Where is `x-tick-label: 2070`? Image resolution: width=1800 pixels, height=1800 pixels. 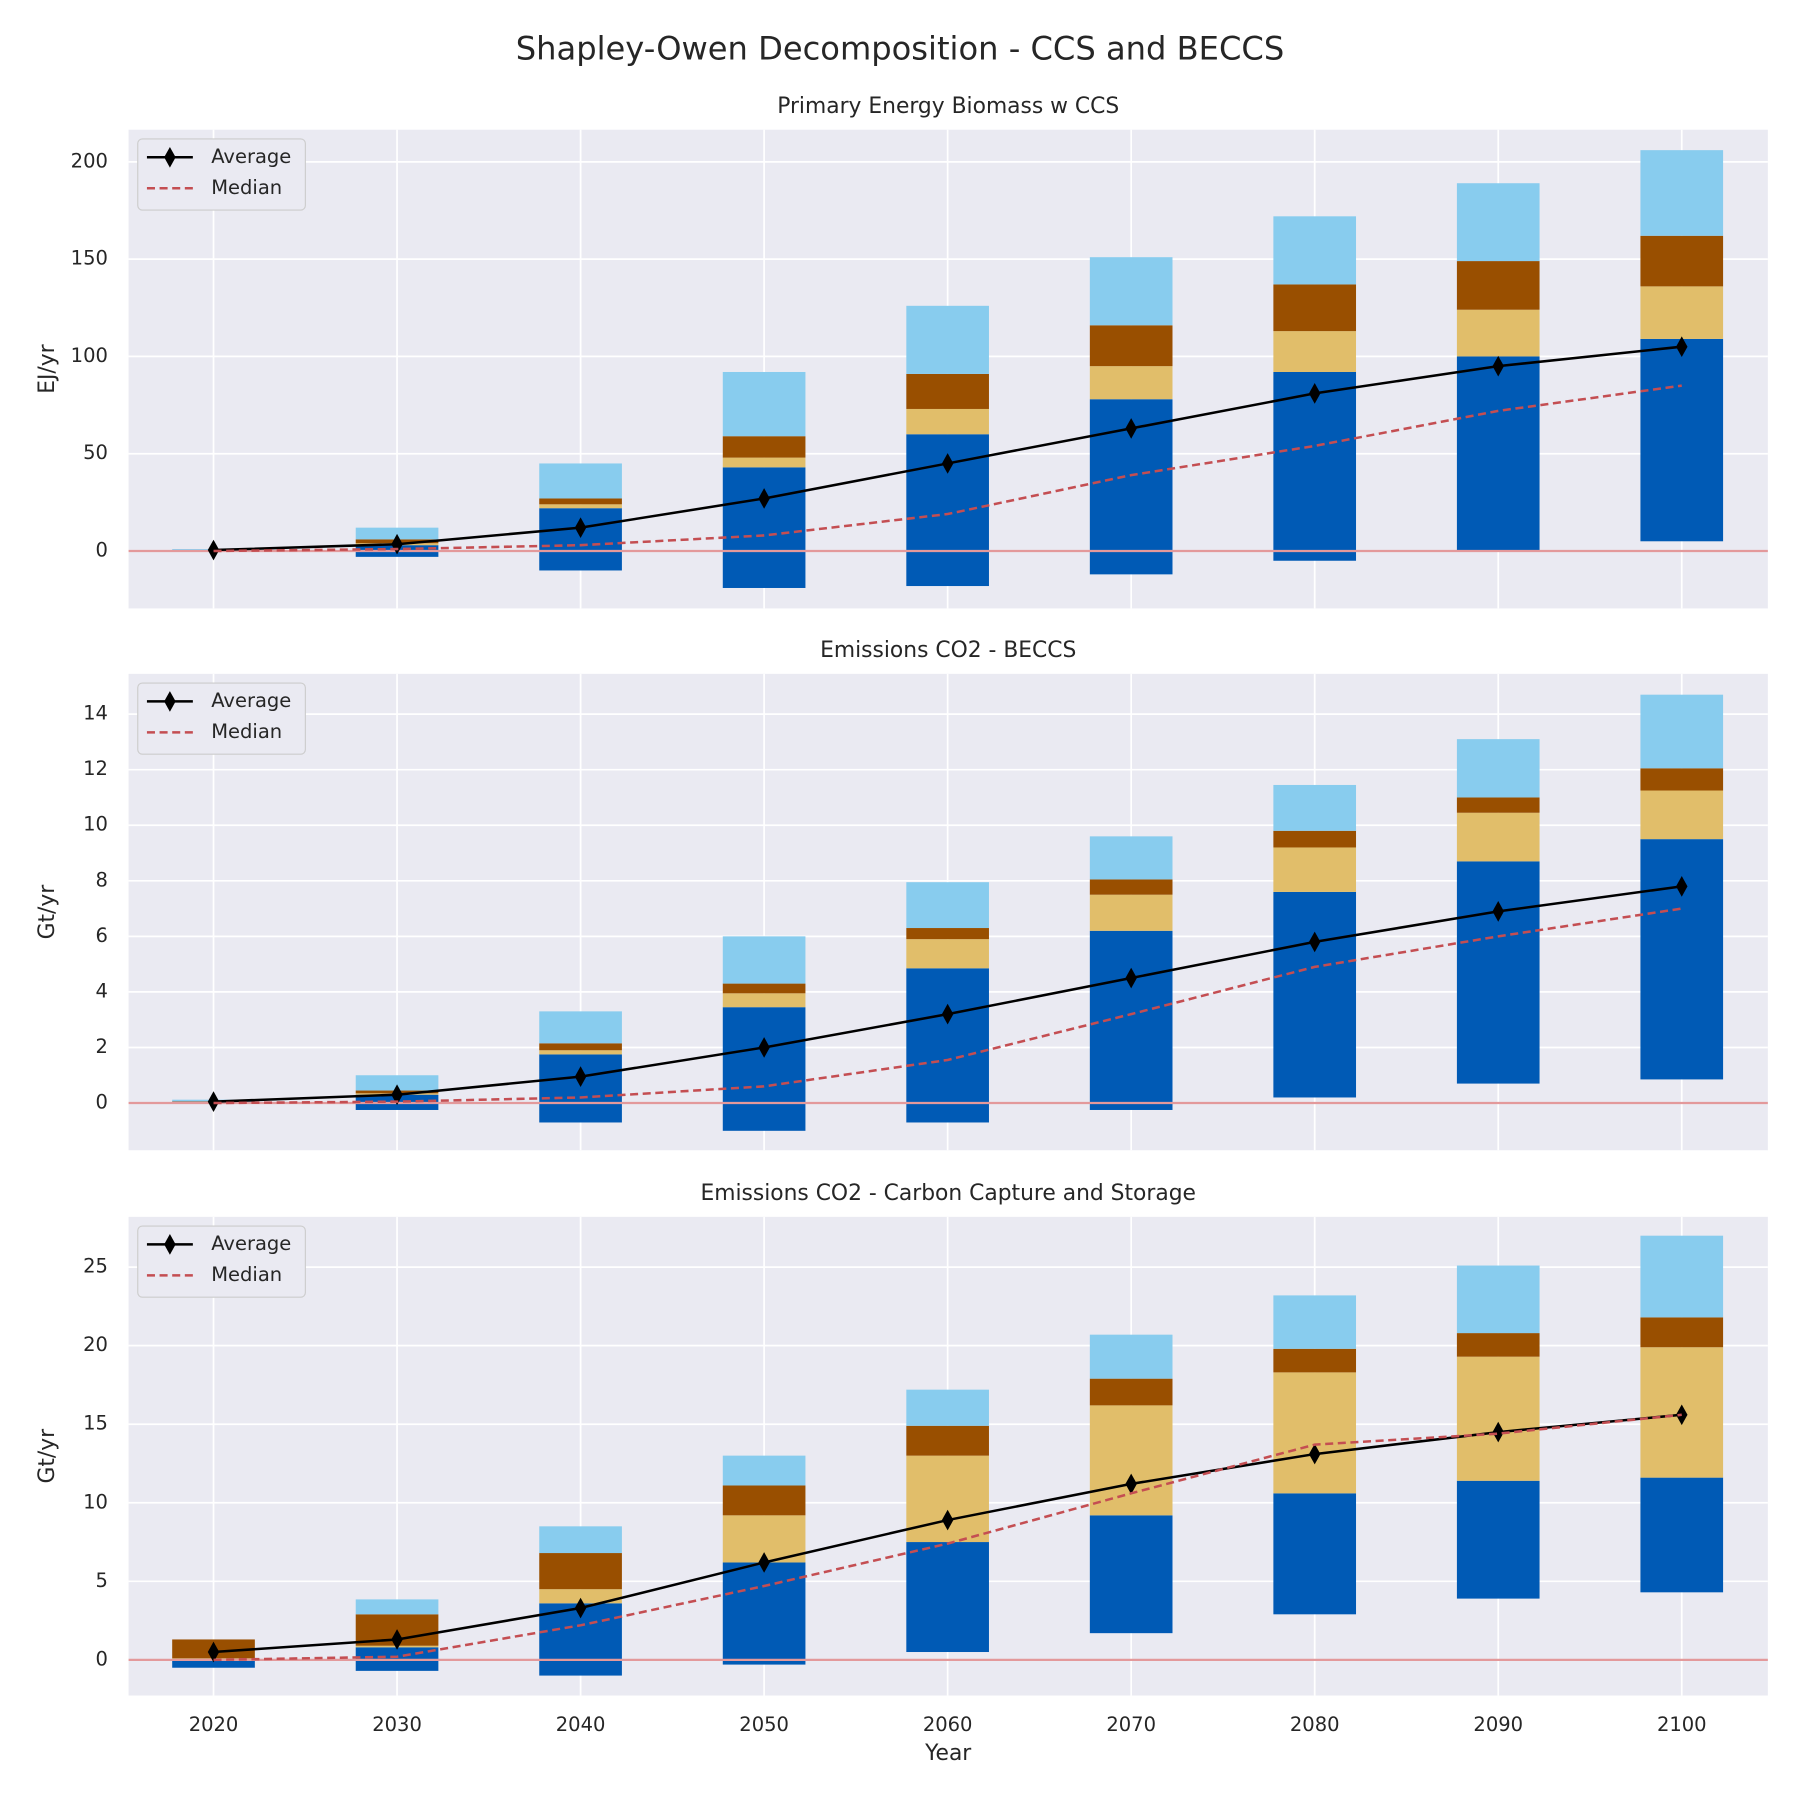 x-tick-label: 2070 is located at coordinates (1131, 1724).